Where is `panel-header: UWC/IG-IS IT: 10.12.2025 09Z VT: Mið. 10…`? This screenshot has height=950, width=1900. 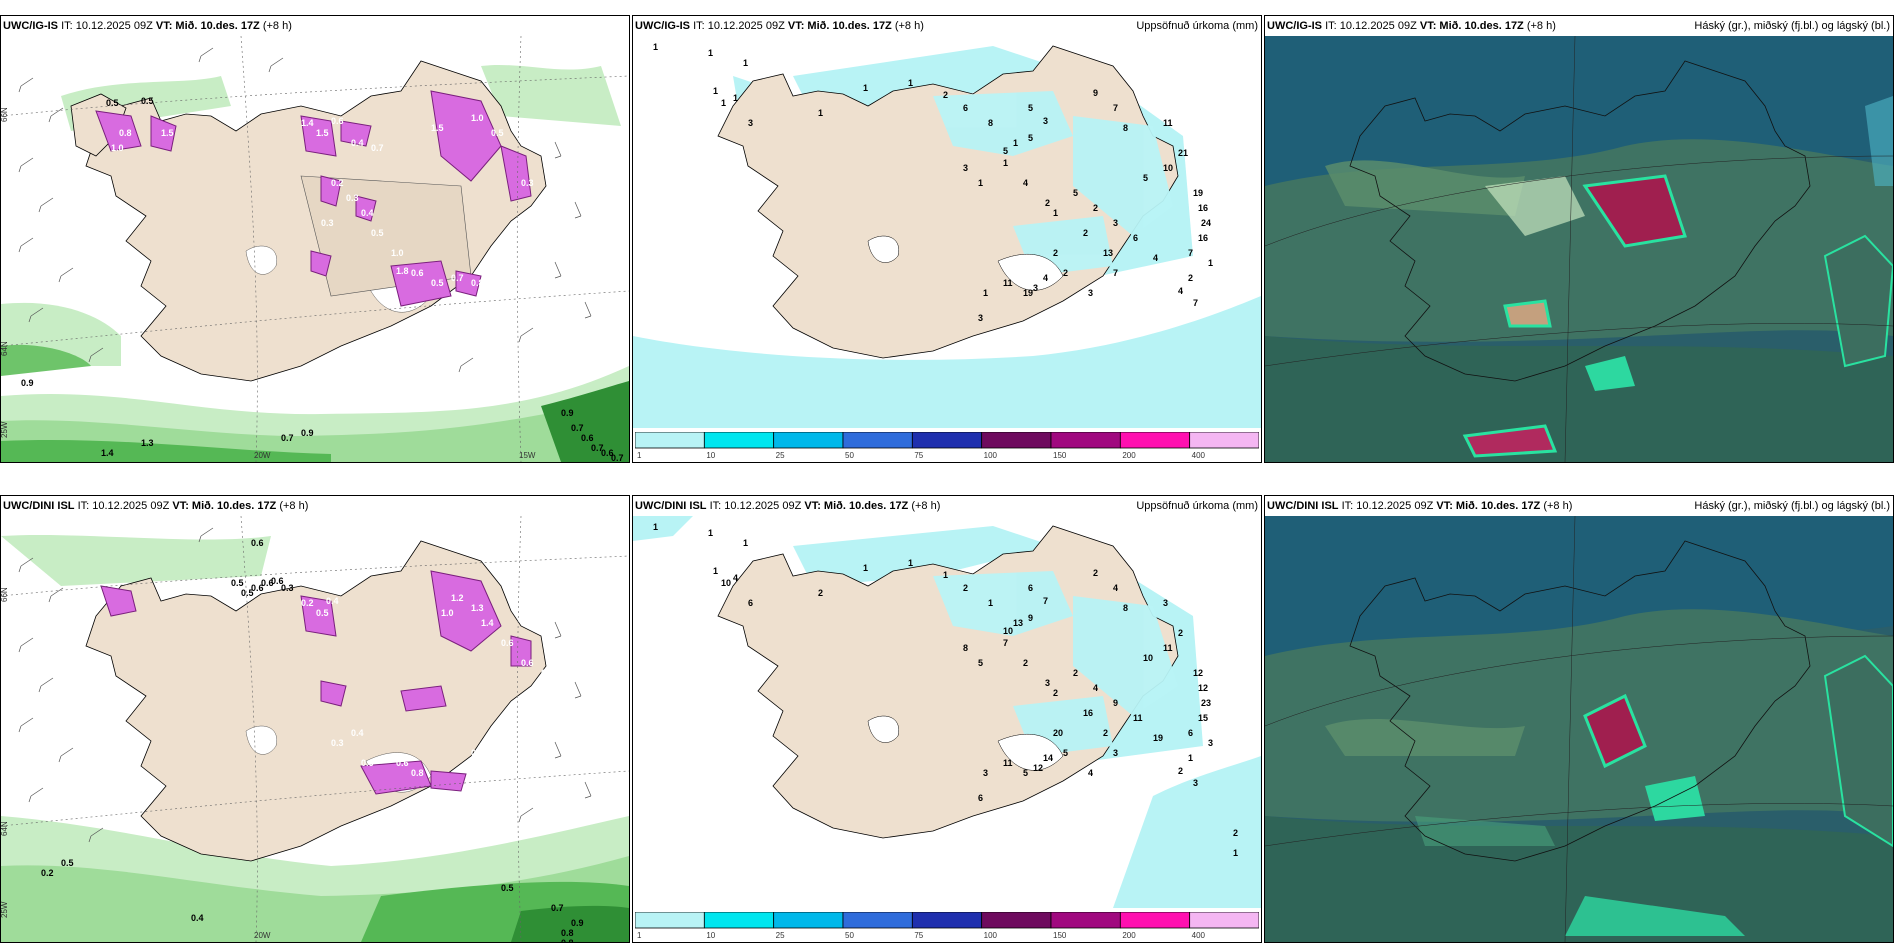
panel-header: UWC/IG-IS IT: 10.12.2025 09Z VT: Mið. 10… is located at coordinates (947, 26).